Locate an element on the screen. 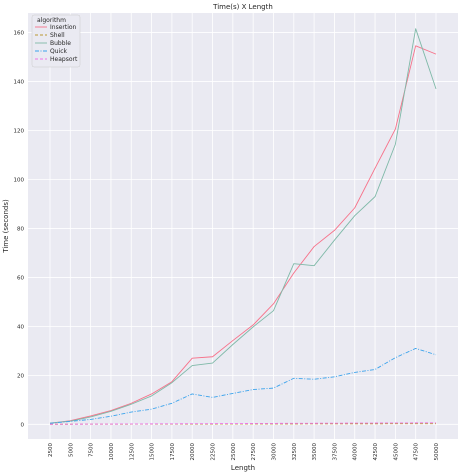 The image size is (474, 475). x-tick-label: 42500 is located at coordinates (376, 452).